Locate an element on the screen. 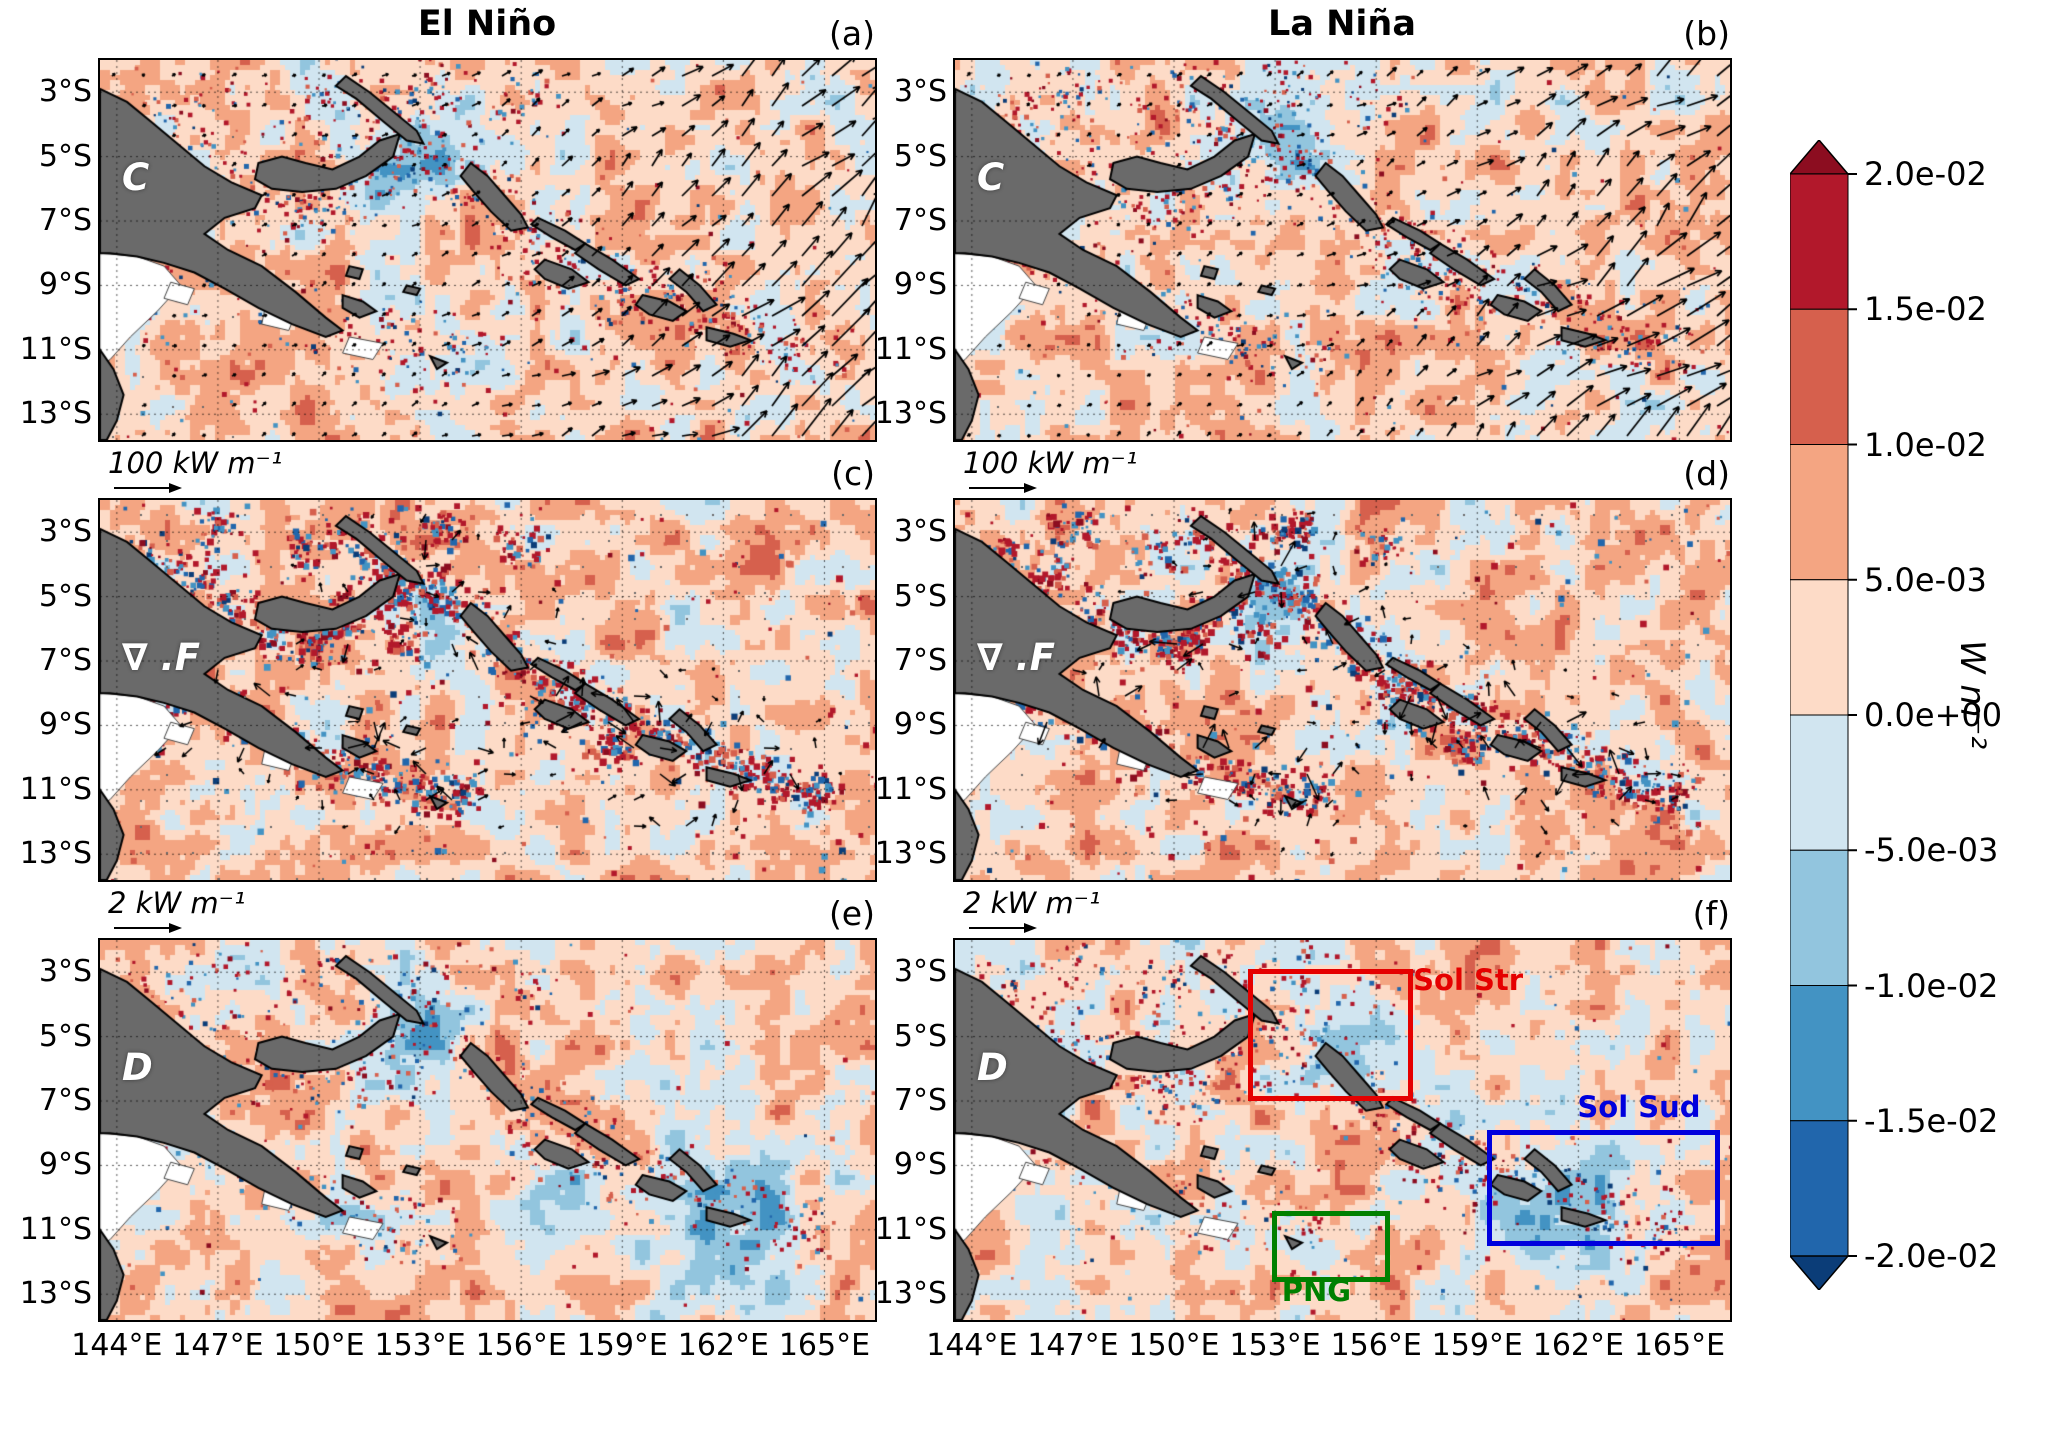 Image resolution: width=2067 pixels, height=1435 pixels. region-box-sol-str is located at coordinates (1331, 1035).